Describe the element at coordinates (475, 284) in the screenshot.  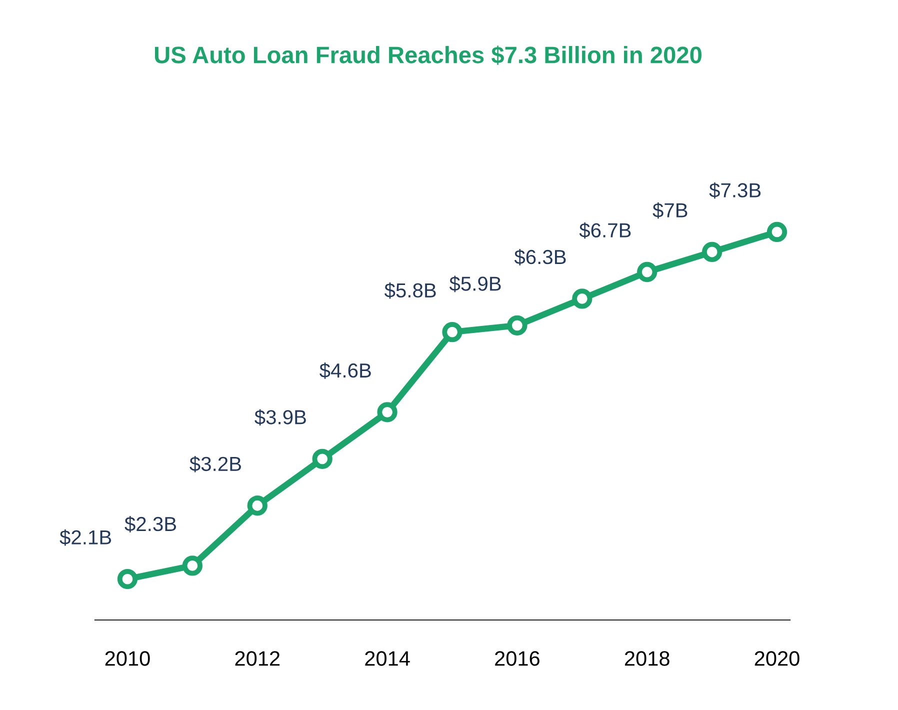
I see `data-label: $5.9B` at that location.